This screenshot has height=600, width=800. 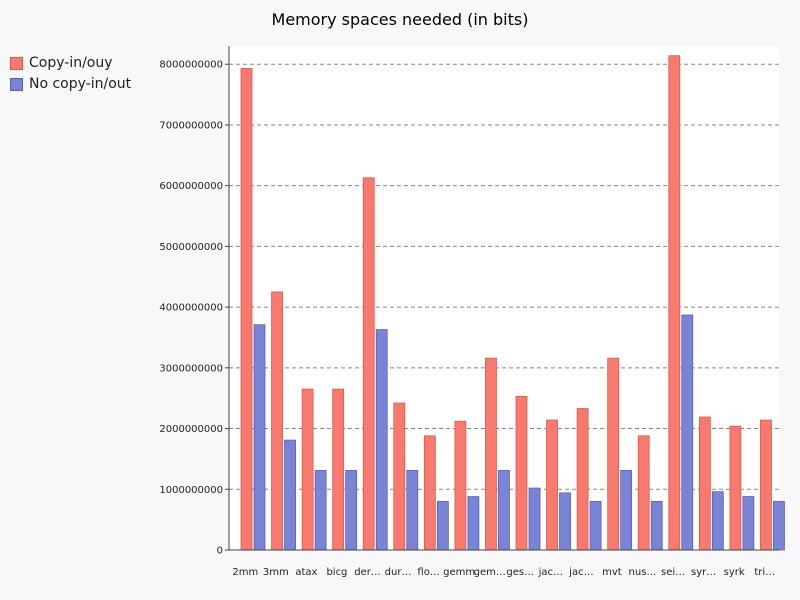 I want to click on x-tick-label: mvt, so click(x=612, y=572).